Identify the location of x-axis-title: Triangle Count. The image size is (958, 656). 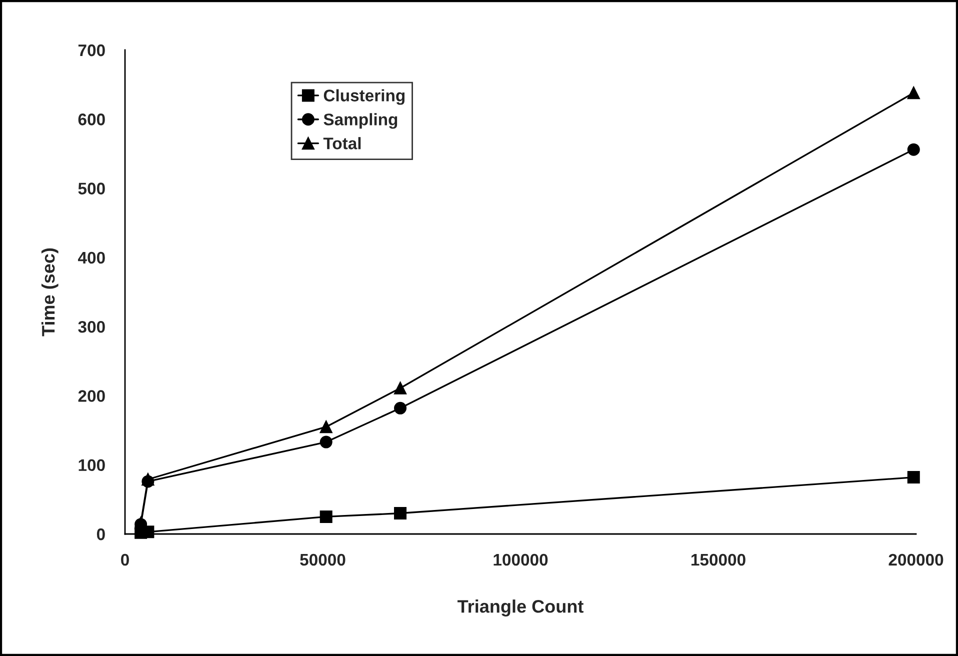
(521, 608).